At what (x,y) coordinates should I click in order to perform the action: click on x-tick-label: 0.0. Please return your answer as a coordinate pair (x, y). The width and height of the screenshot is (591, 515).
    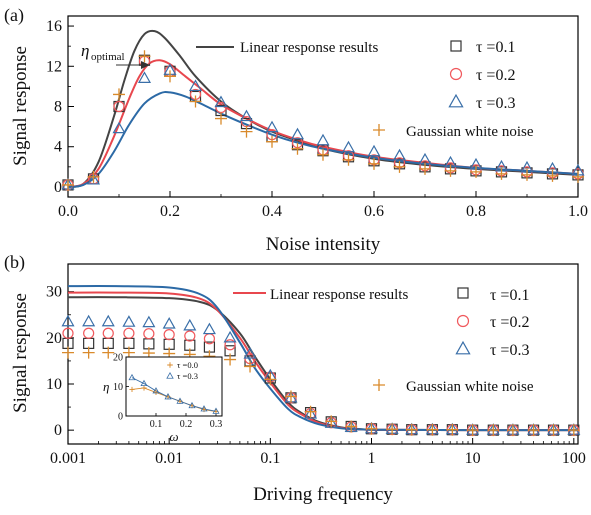
    Looking at the image, I should click on (68, 211).